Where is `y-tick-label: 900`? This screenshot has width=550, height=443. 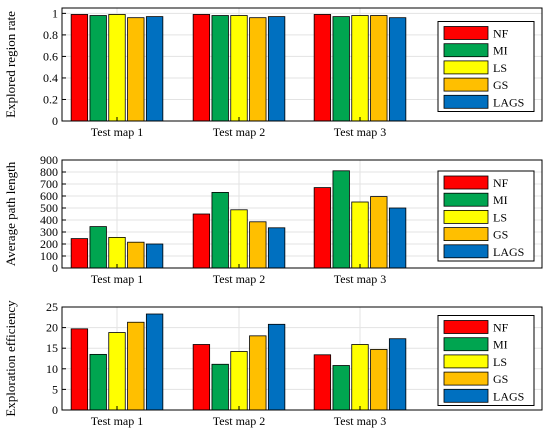 y-tick-label: 900 is located at coordinates (49, 160).